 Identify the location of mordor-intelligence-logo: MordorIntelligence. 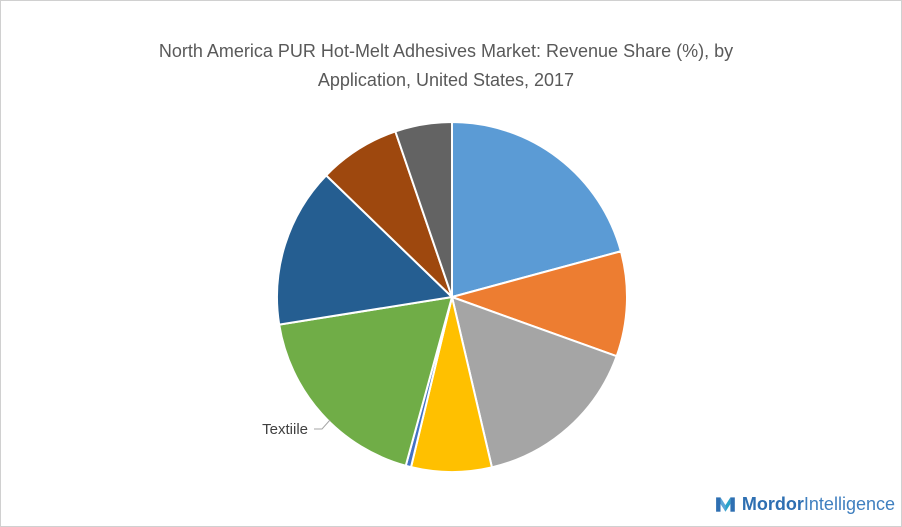
(805, 504).